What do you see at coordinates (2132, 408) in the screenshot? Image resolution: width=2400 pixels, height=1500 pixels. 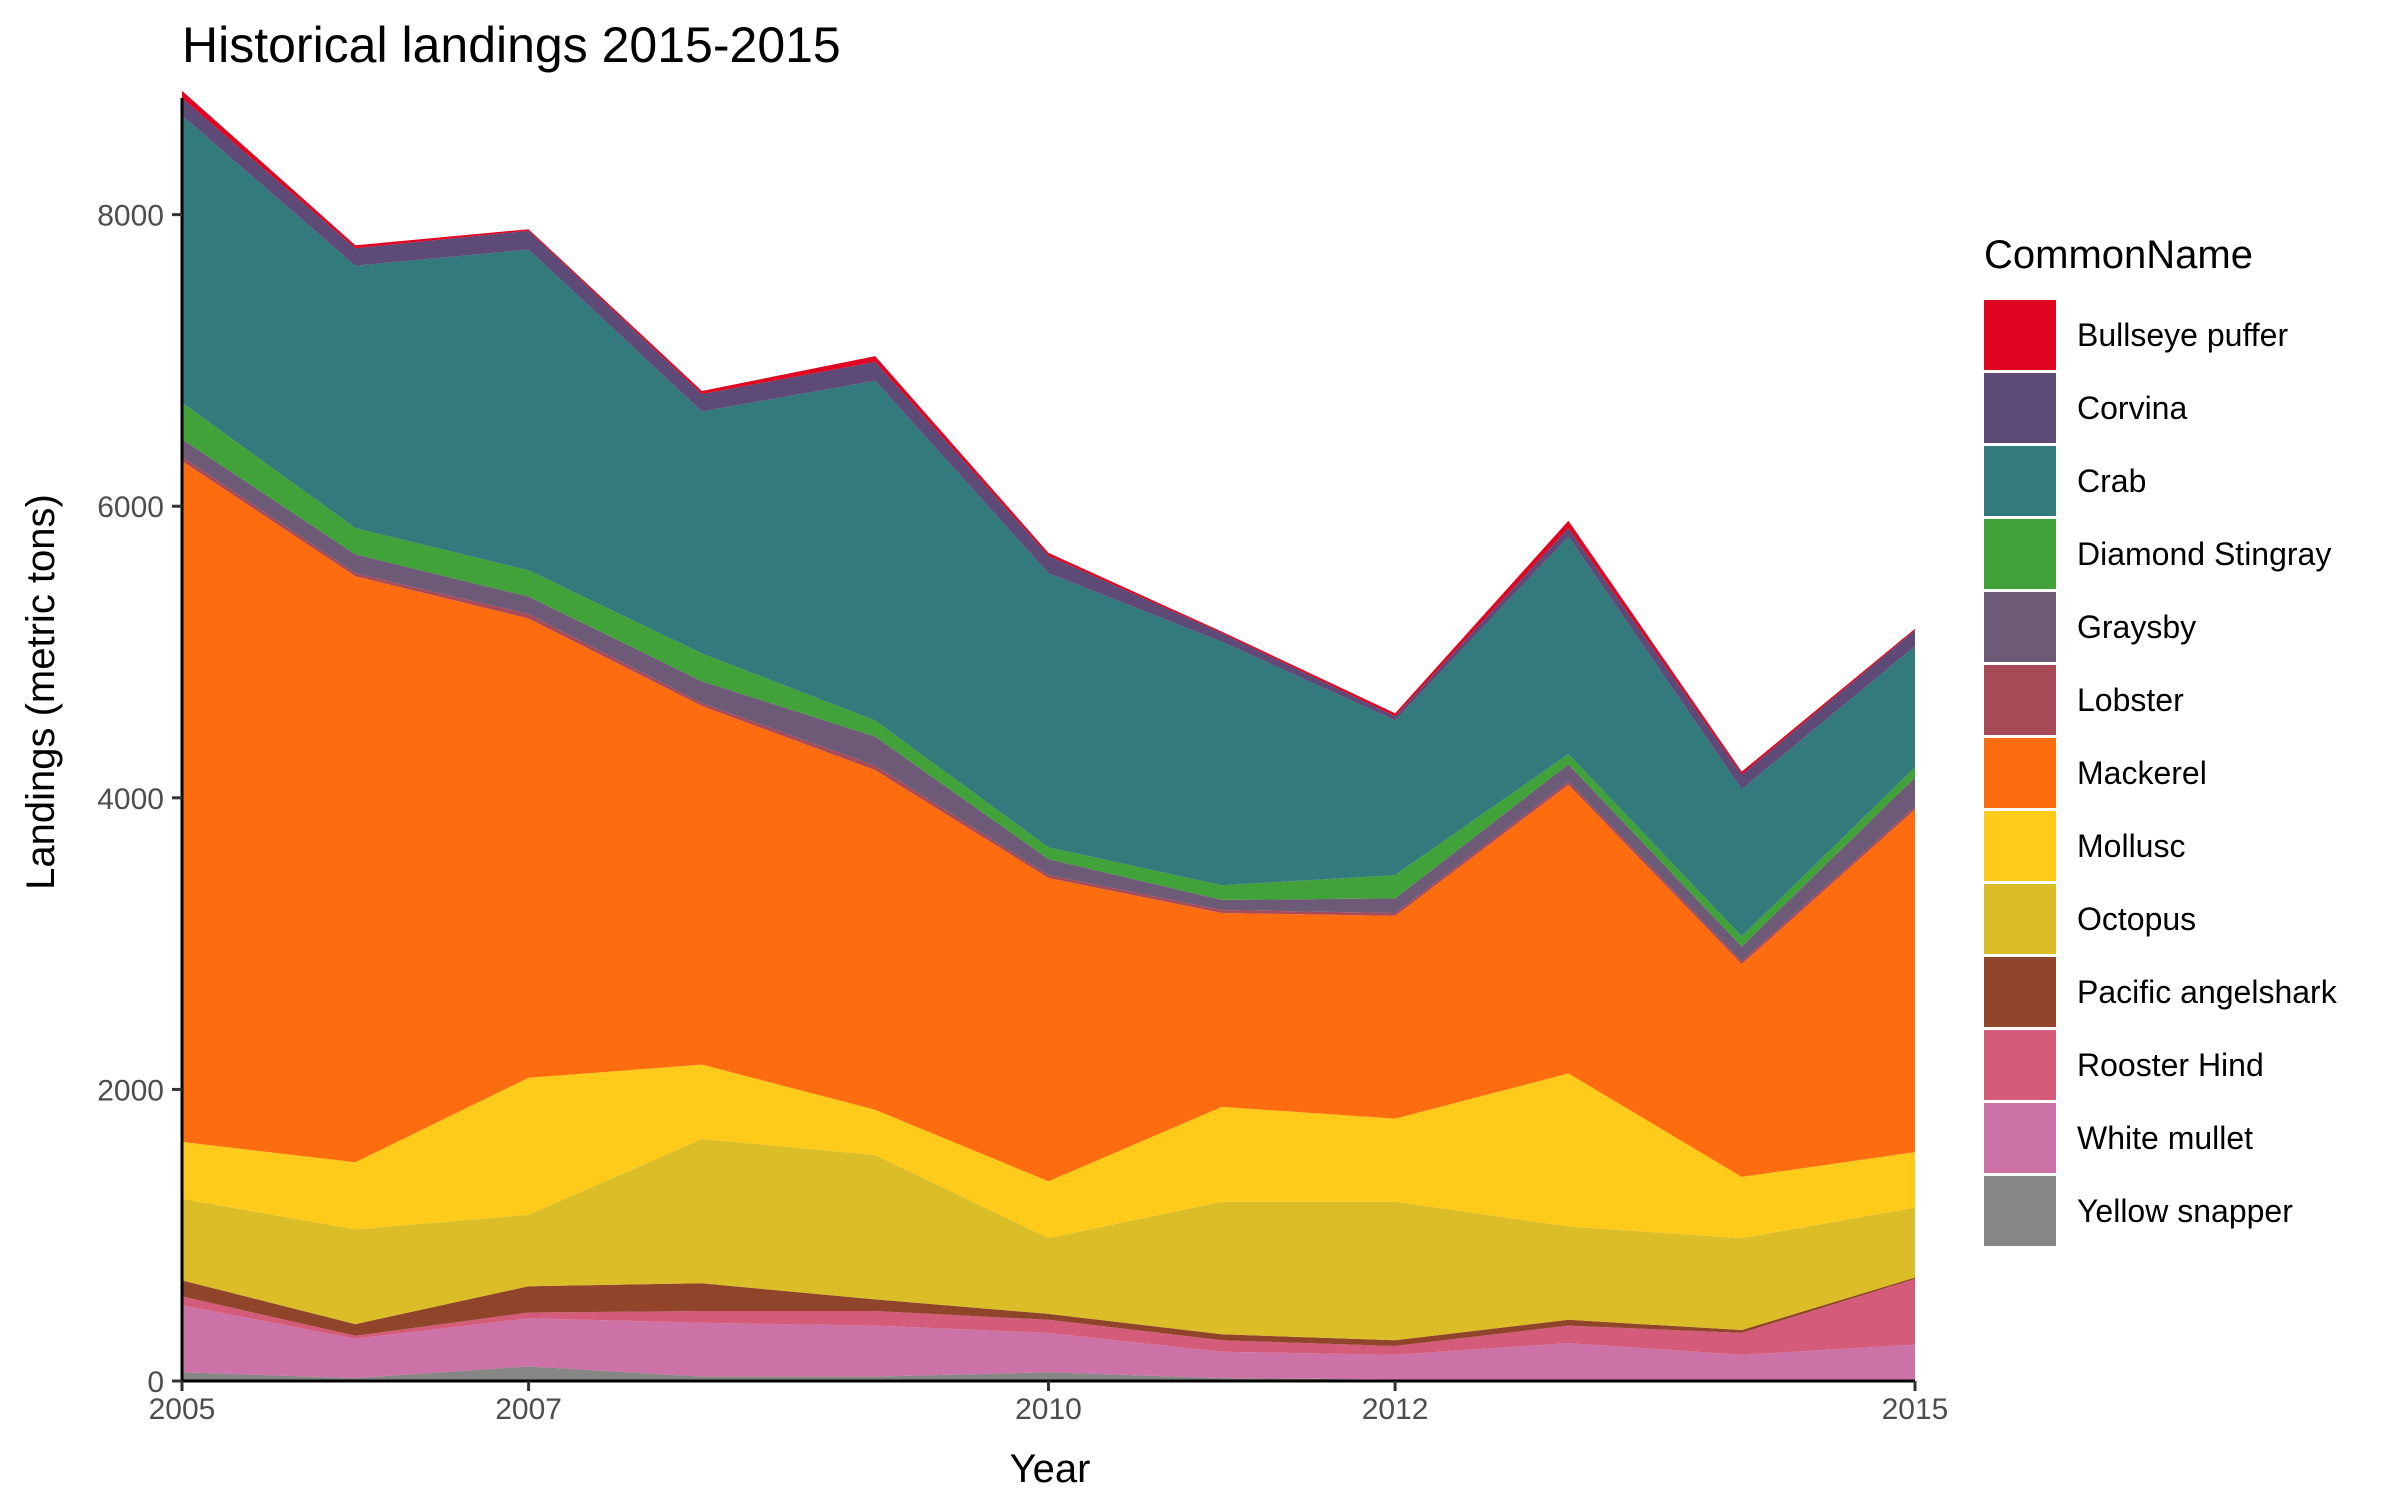 I see `legend-label-corvina: Corvina` at bounding box center [2132, 408].